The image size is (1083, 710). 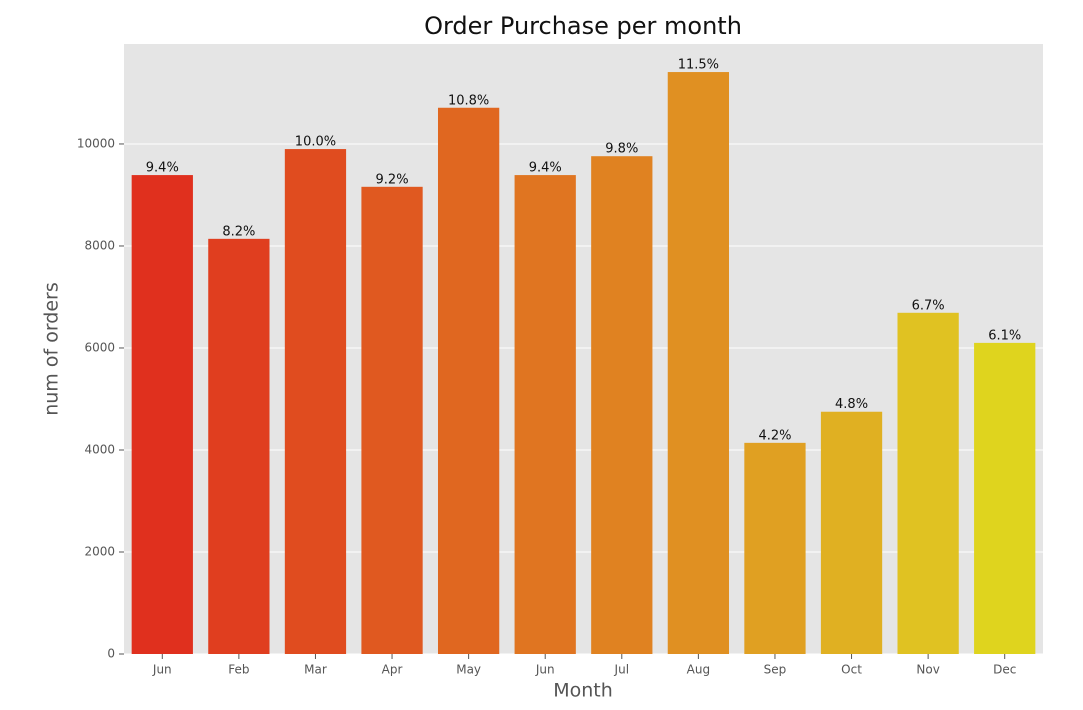 I want to click on x-axis-label: Month, so click(x=583, y=691).